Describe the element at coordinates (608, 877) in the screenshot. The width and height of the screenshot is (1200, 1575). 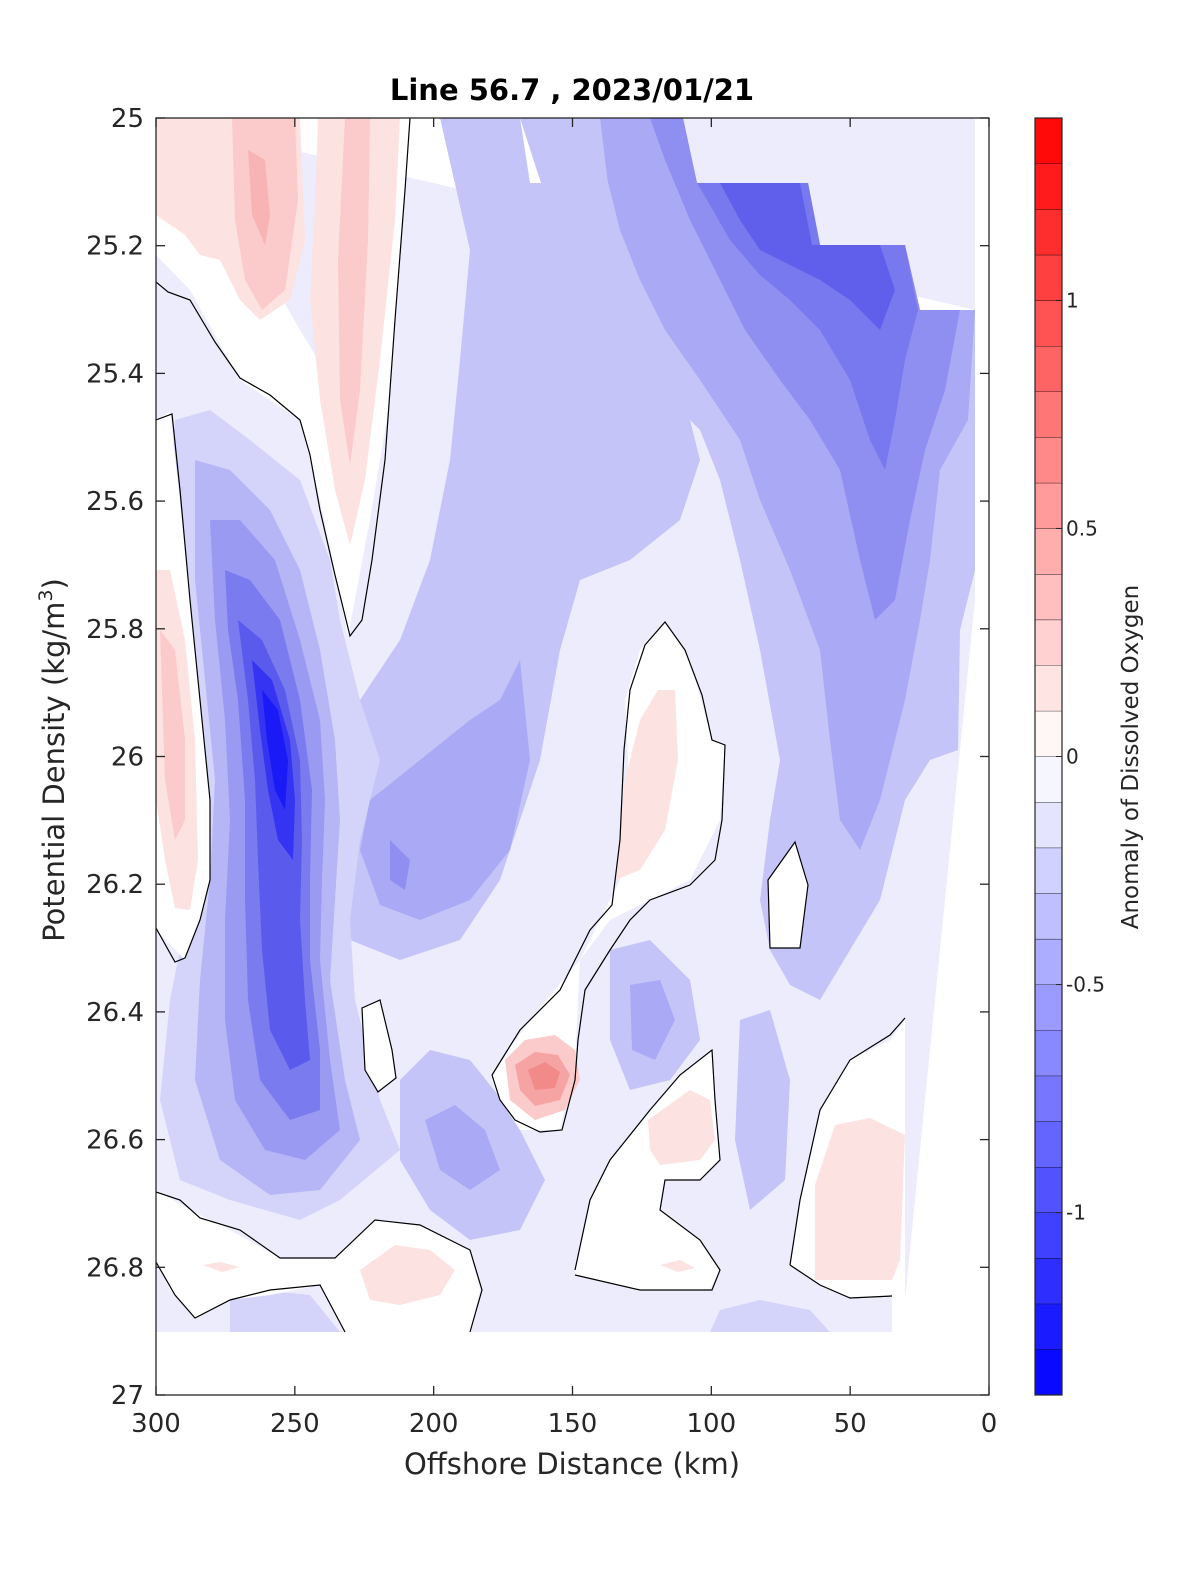
I see `zero-line-tongue` at that location.